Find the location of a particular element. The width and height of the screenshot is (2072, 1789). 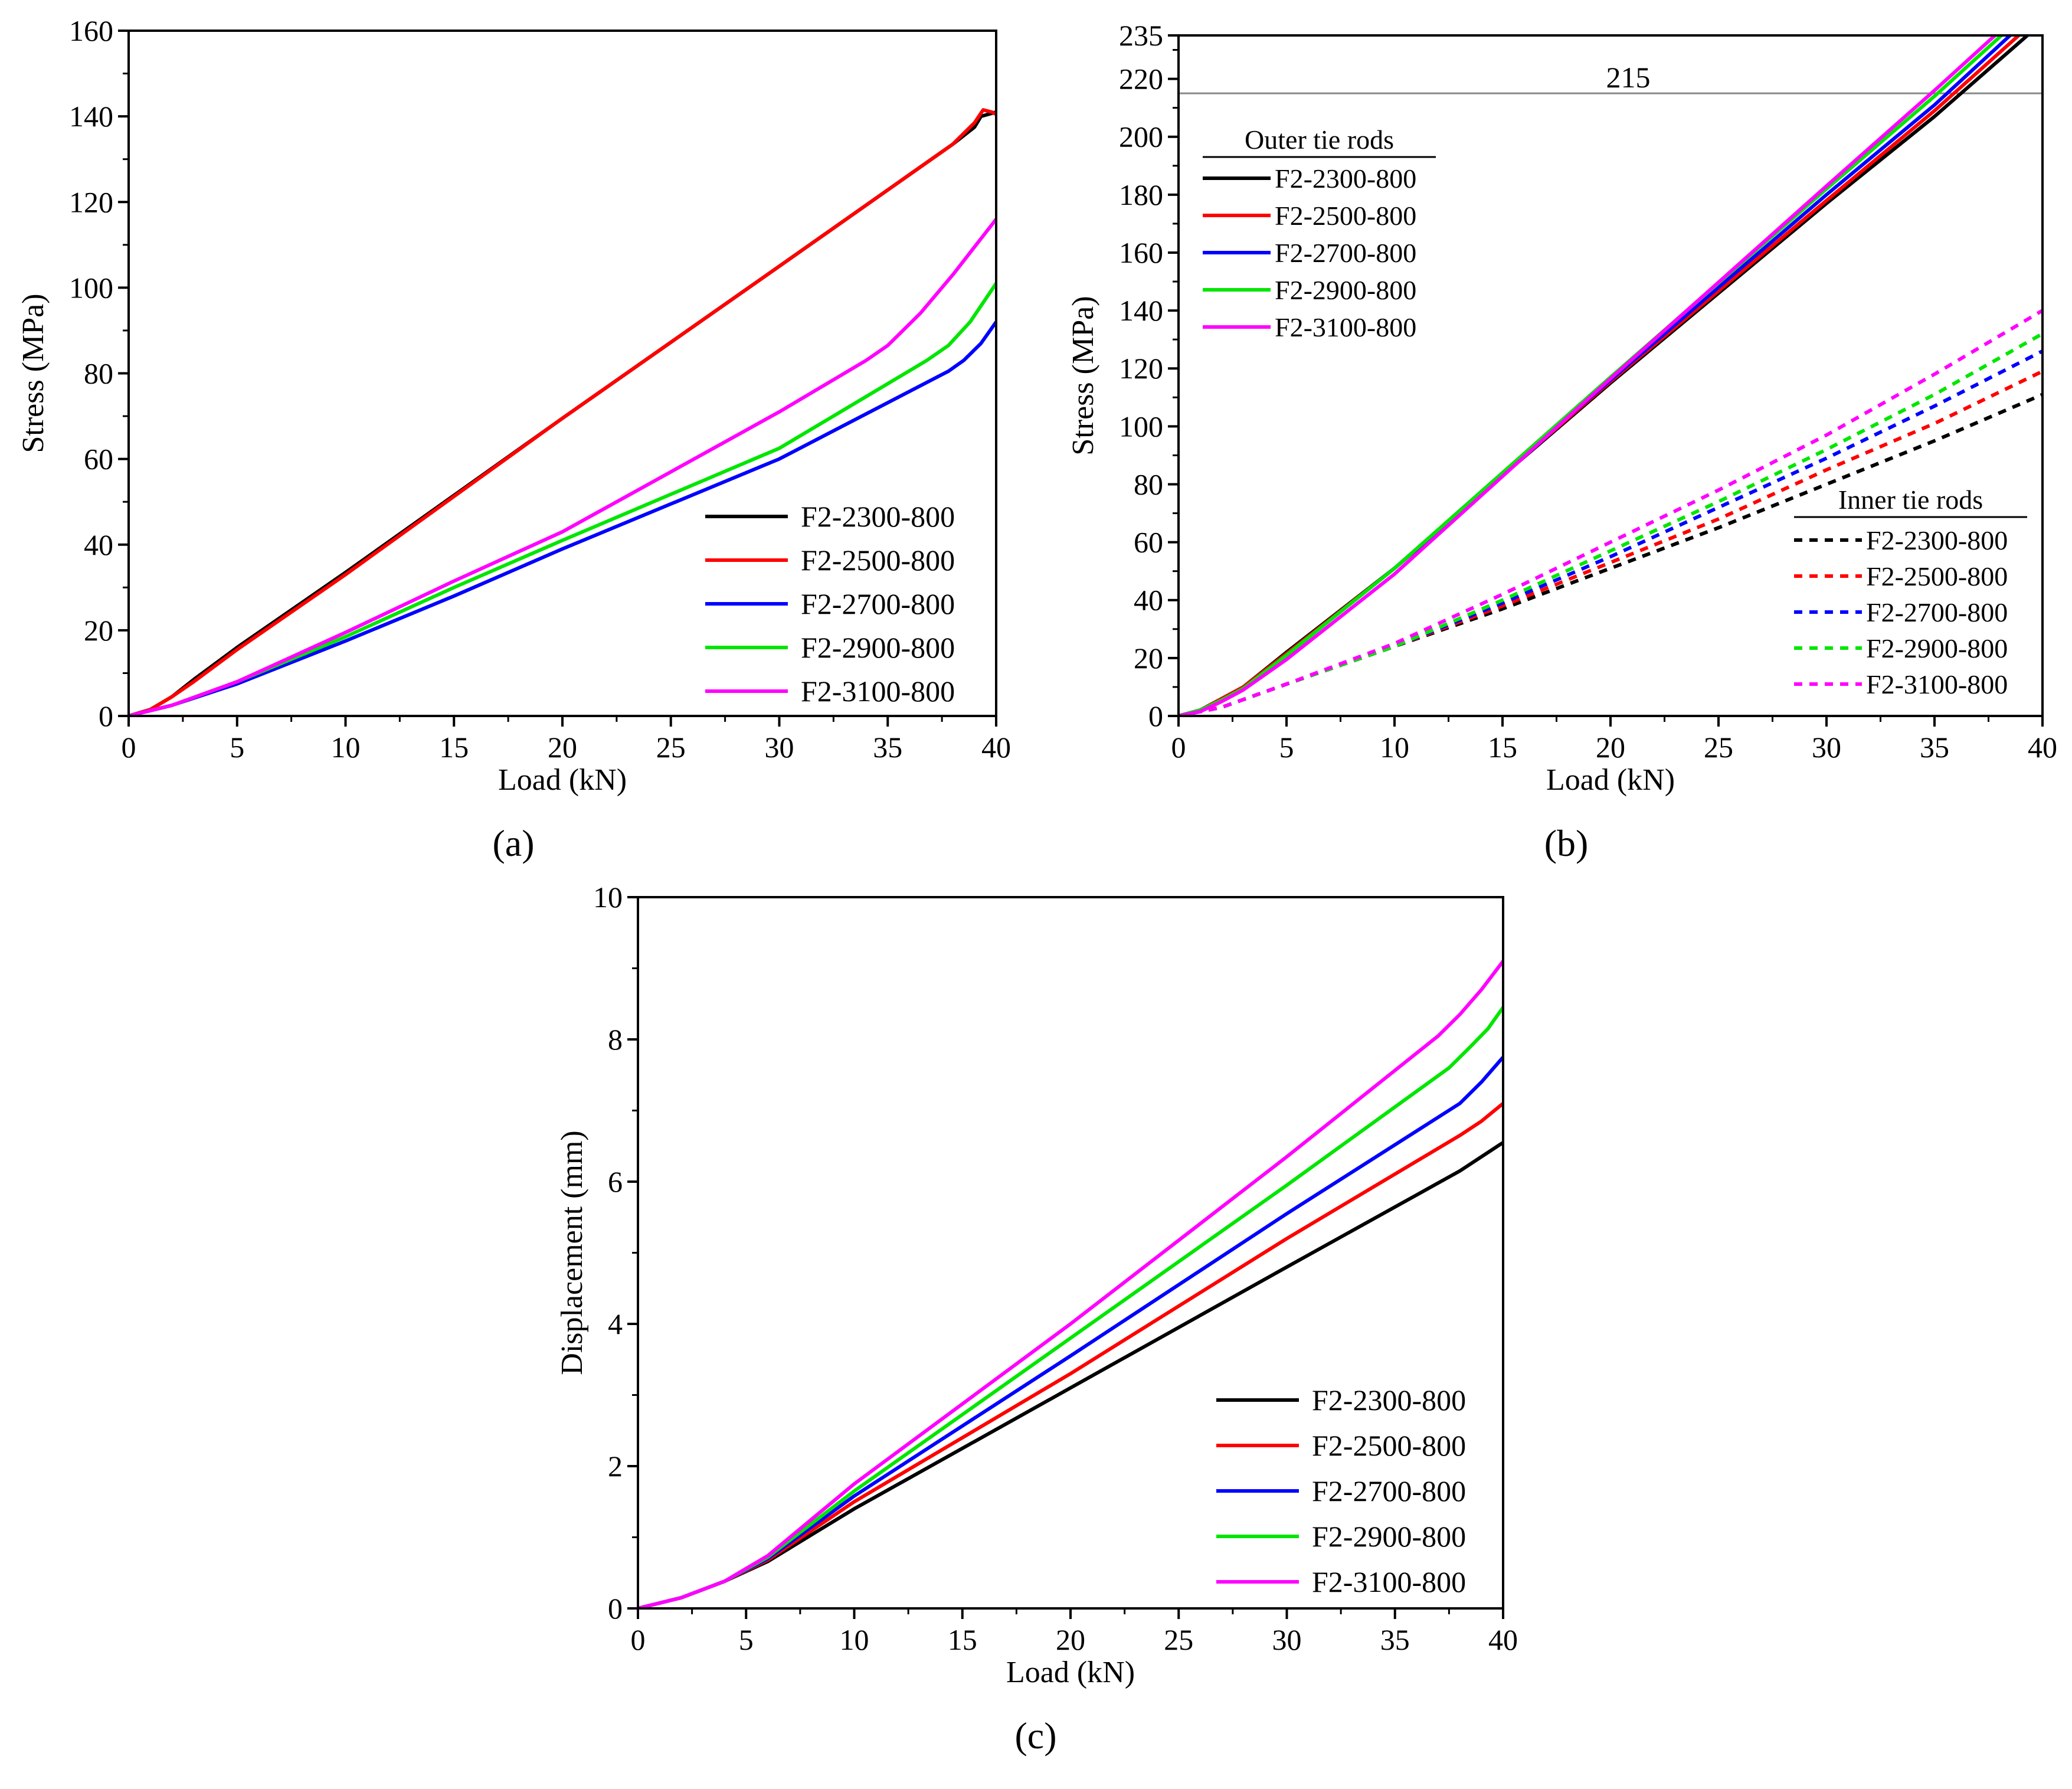

panel-label: (c) is located at coordinates (1035, 1736).